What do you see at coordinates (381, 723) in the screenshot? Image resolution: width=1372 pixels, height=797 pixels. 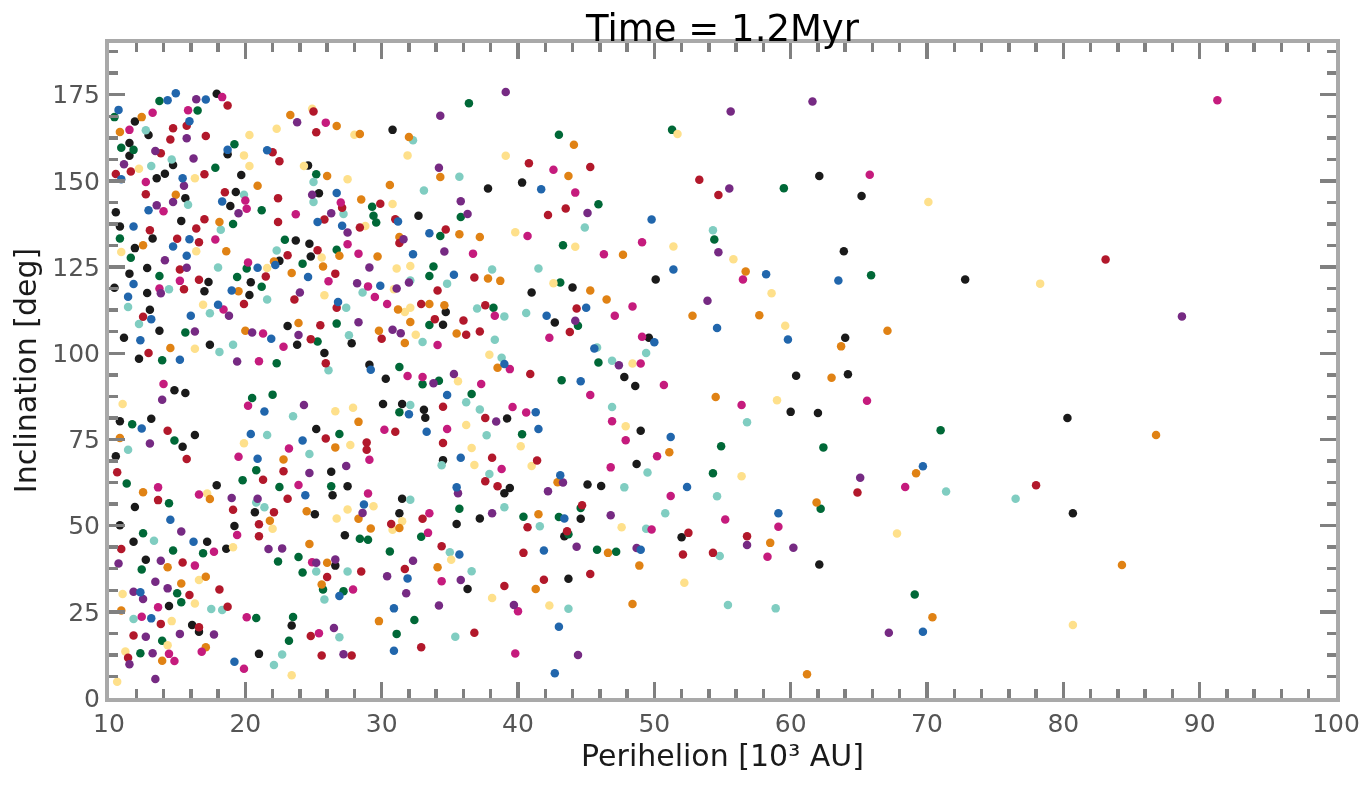 I see `x-tick-label: 30` at bounding box center [381, 723].